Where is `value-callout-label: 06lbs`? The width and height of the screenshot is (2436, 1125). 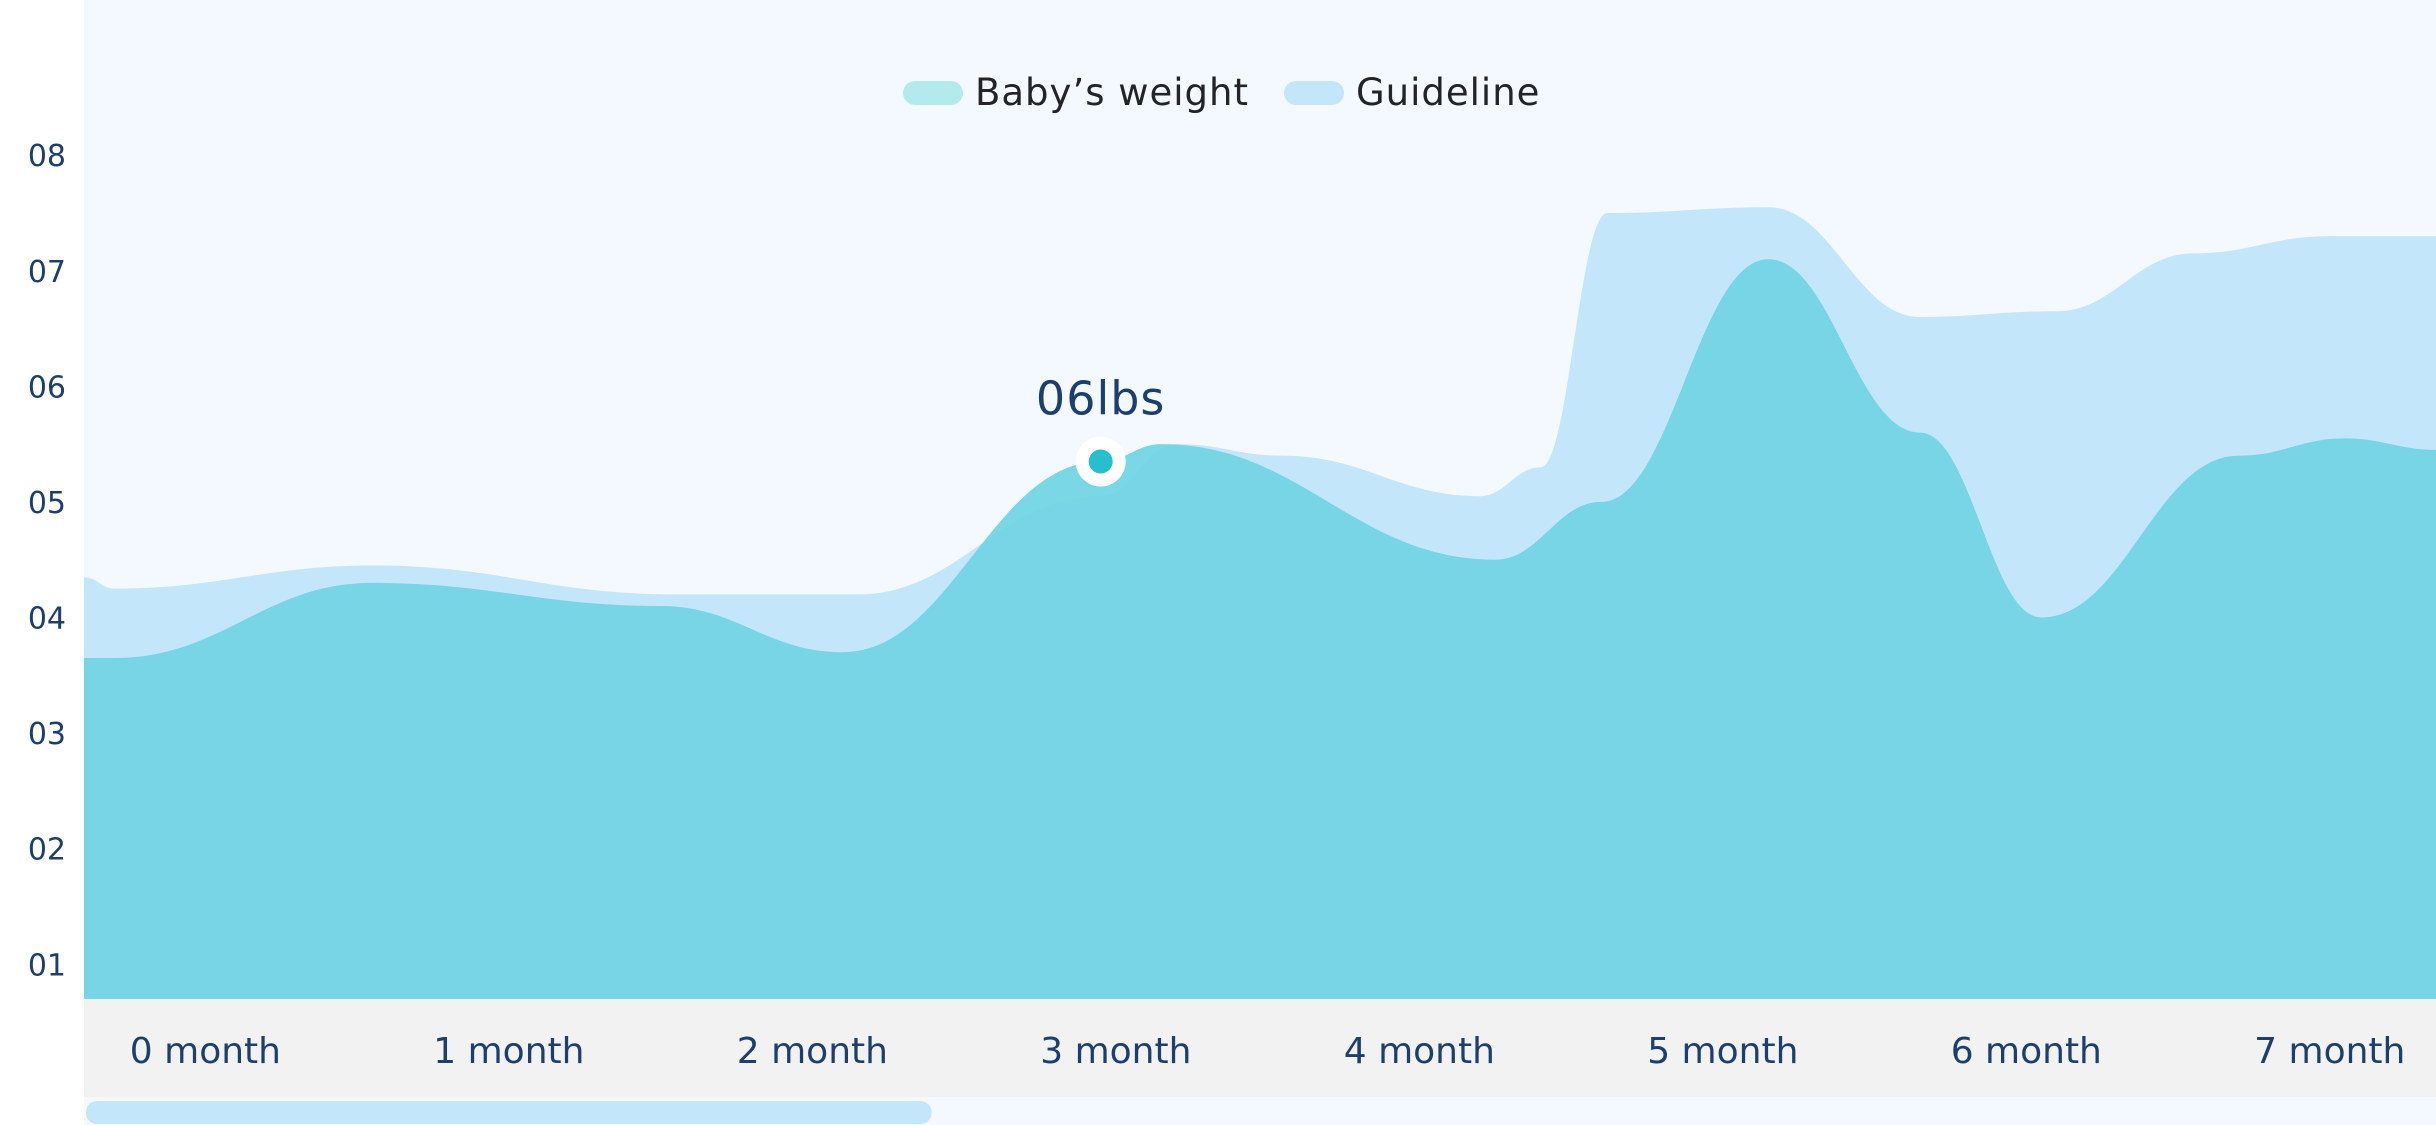 value-callout-label: 06lbs is located at coordinates (1100, 398).